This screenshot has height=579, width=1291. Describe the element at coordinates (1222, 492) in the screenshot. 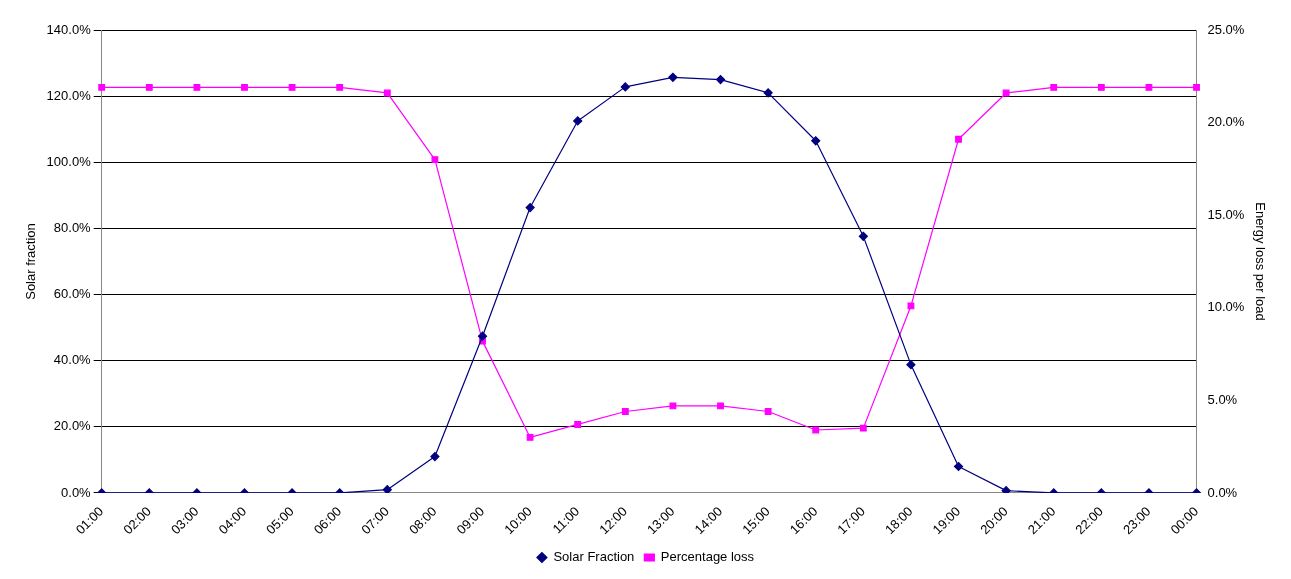

I see `y2-tick-label: 0.0%` at that location.